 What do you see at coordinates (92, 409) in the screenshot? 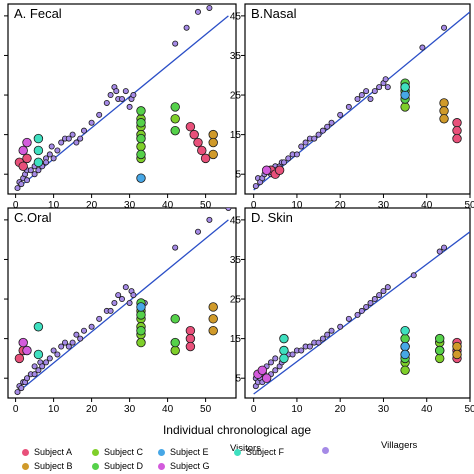
I see `x-tick-label: 20` at bounding box center [92, 409].